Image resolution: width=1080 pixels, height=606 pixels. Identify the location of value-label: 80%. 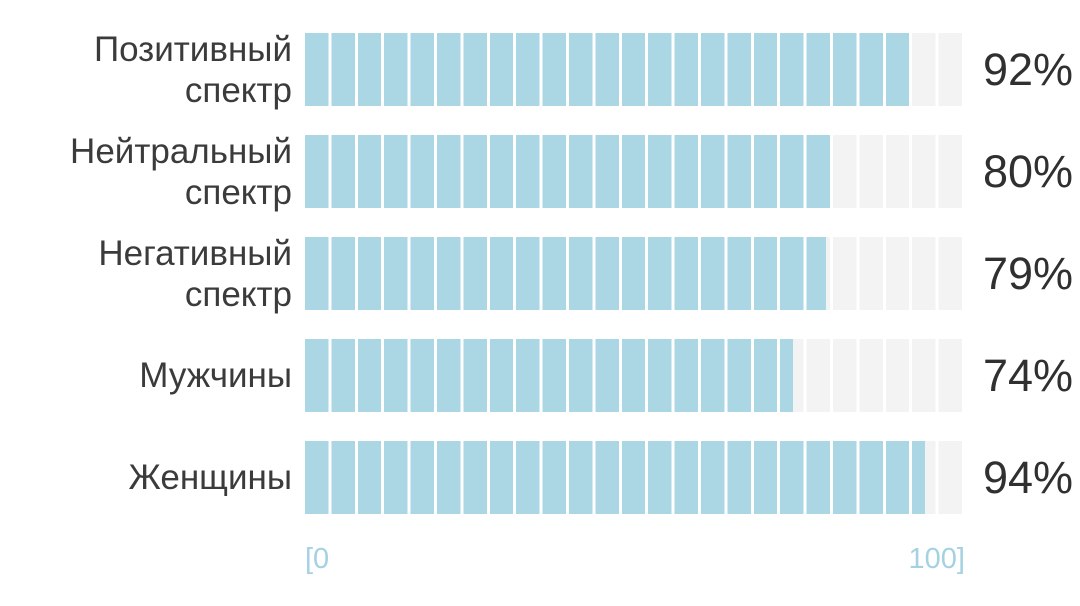
(1028, 171).